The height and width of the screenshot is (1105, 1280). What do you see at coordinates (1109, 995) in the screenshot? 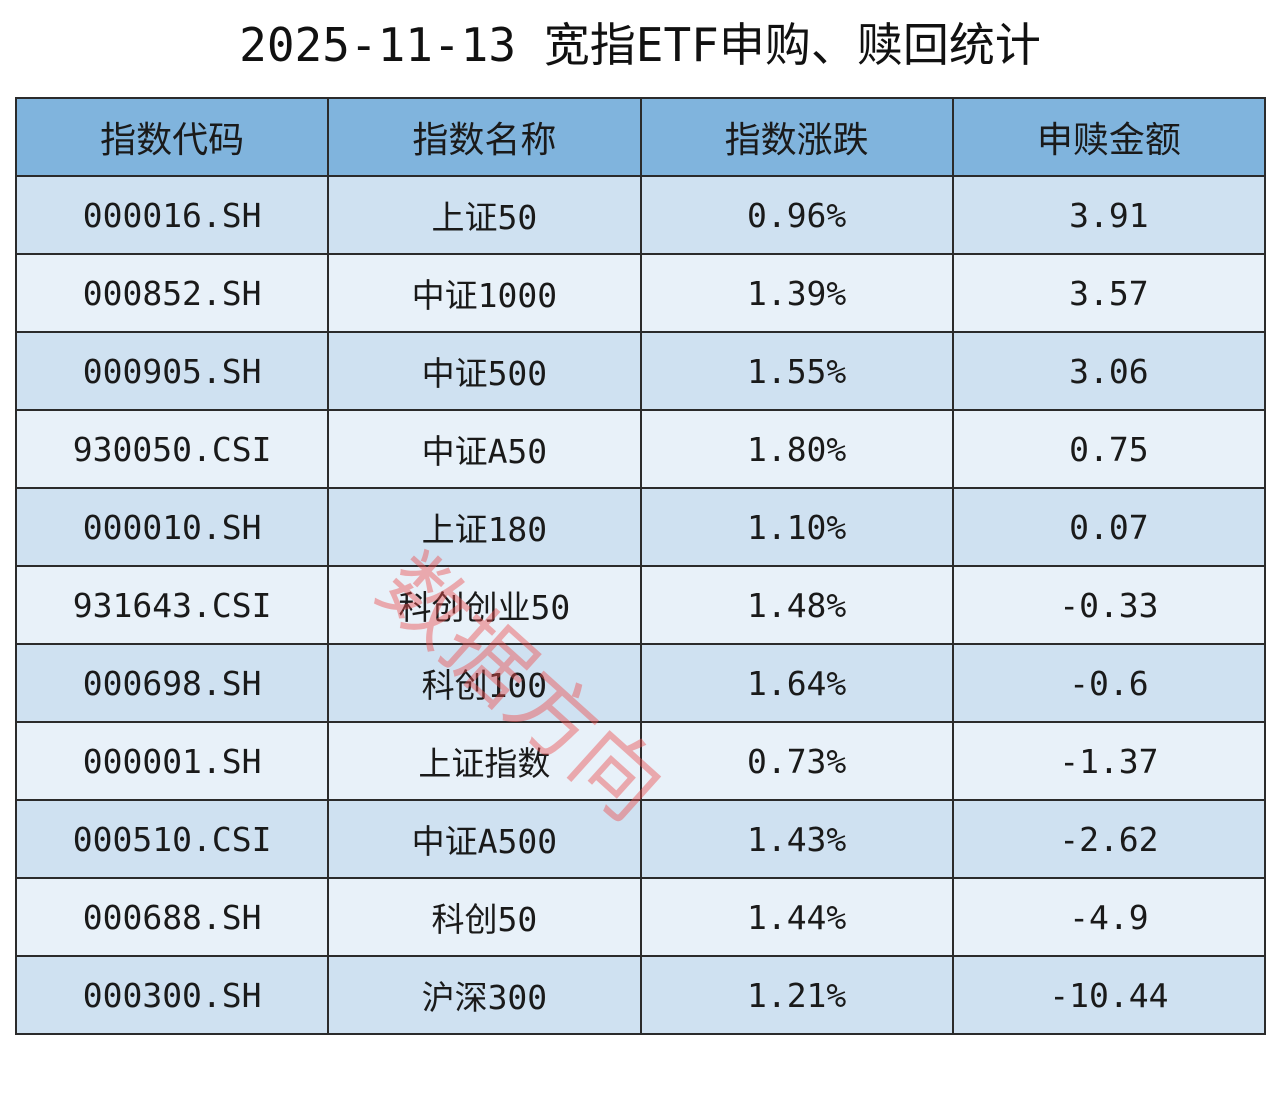
I see `table-cell: -10.44` at bounding box center [1109, 995].